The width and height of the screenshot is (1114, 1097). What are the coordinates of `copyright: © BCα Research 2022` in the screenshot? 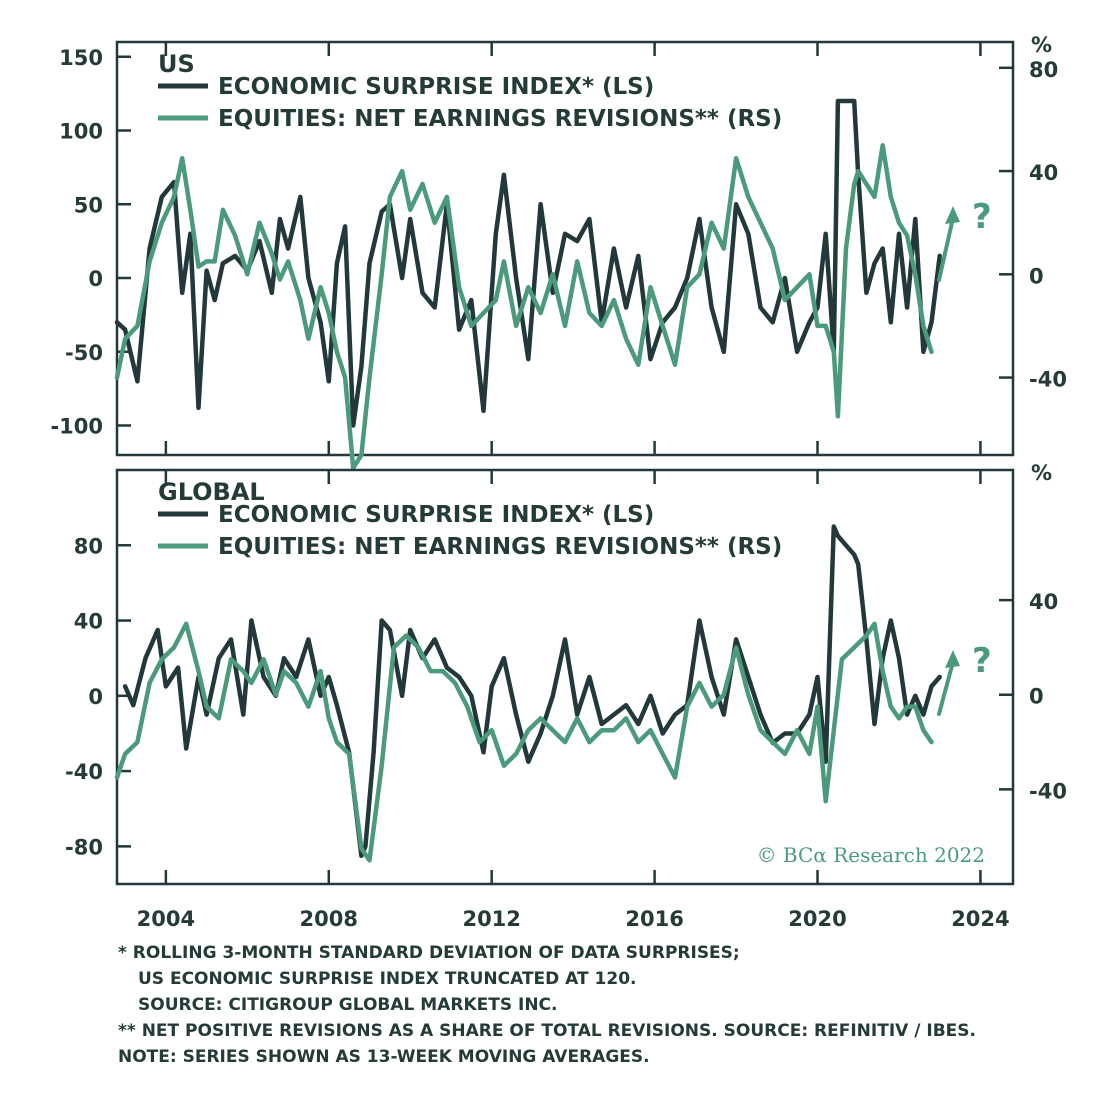 It's located at (871, 855).